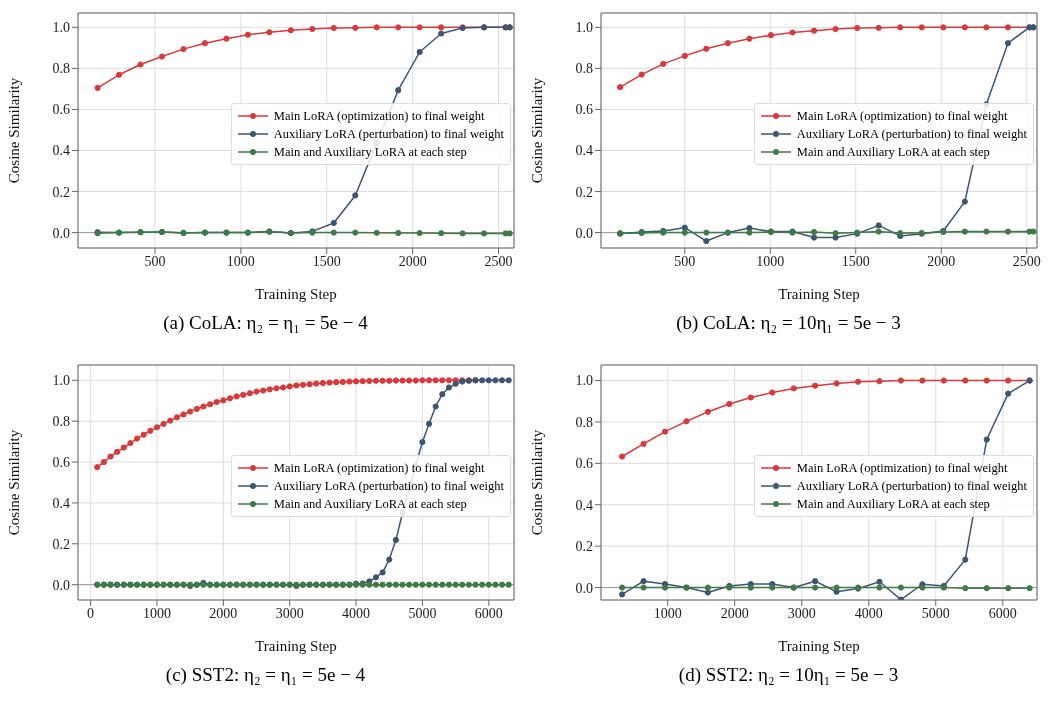 The width and height of the screenshot is (1054, 713). Describe the element at coordinates (265, 675) in the screenshot. I see `text: (c) SST2: η₂ = η₁ = 5e − 4` at that location.